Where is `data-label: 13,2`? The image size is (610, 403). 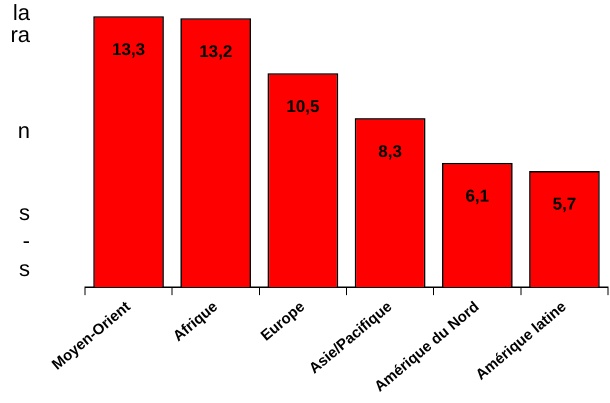
data-label: 13,2 is located at coordinates (215, 51).